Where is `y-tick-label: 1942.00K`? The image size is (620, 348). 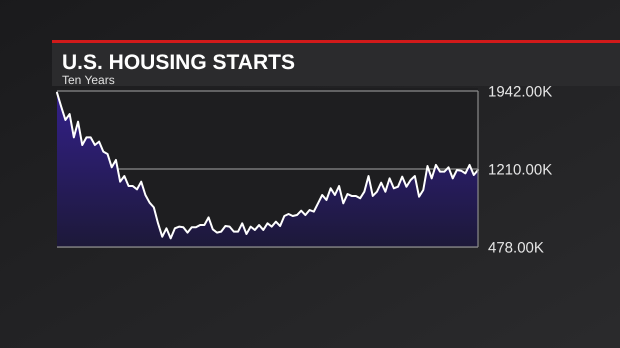 y-tick-label: 1942.00K is located at coordinates (520, 91).